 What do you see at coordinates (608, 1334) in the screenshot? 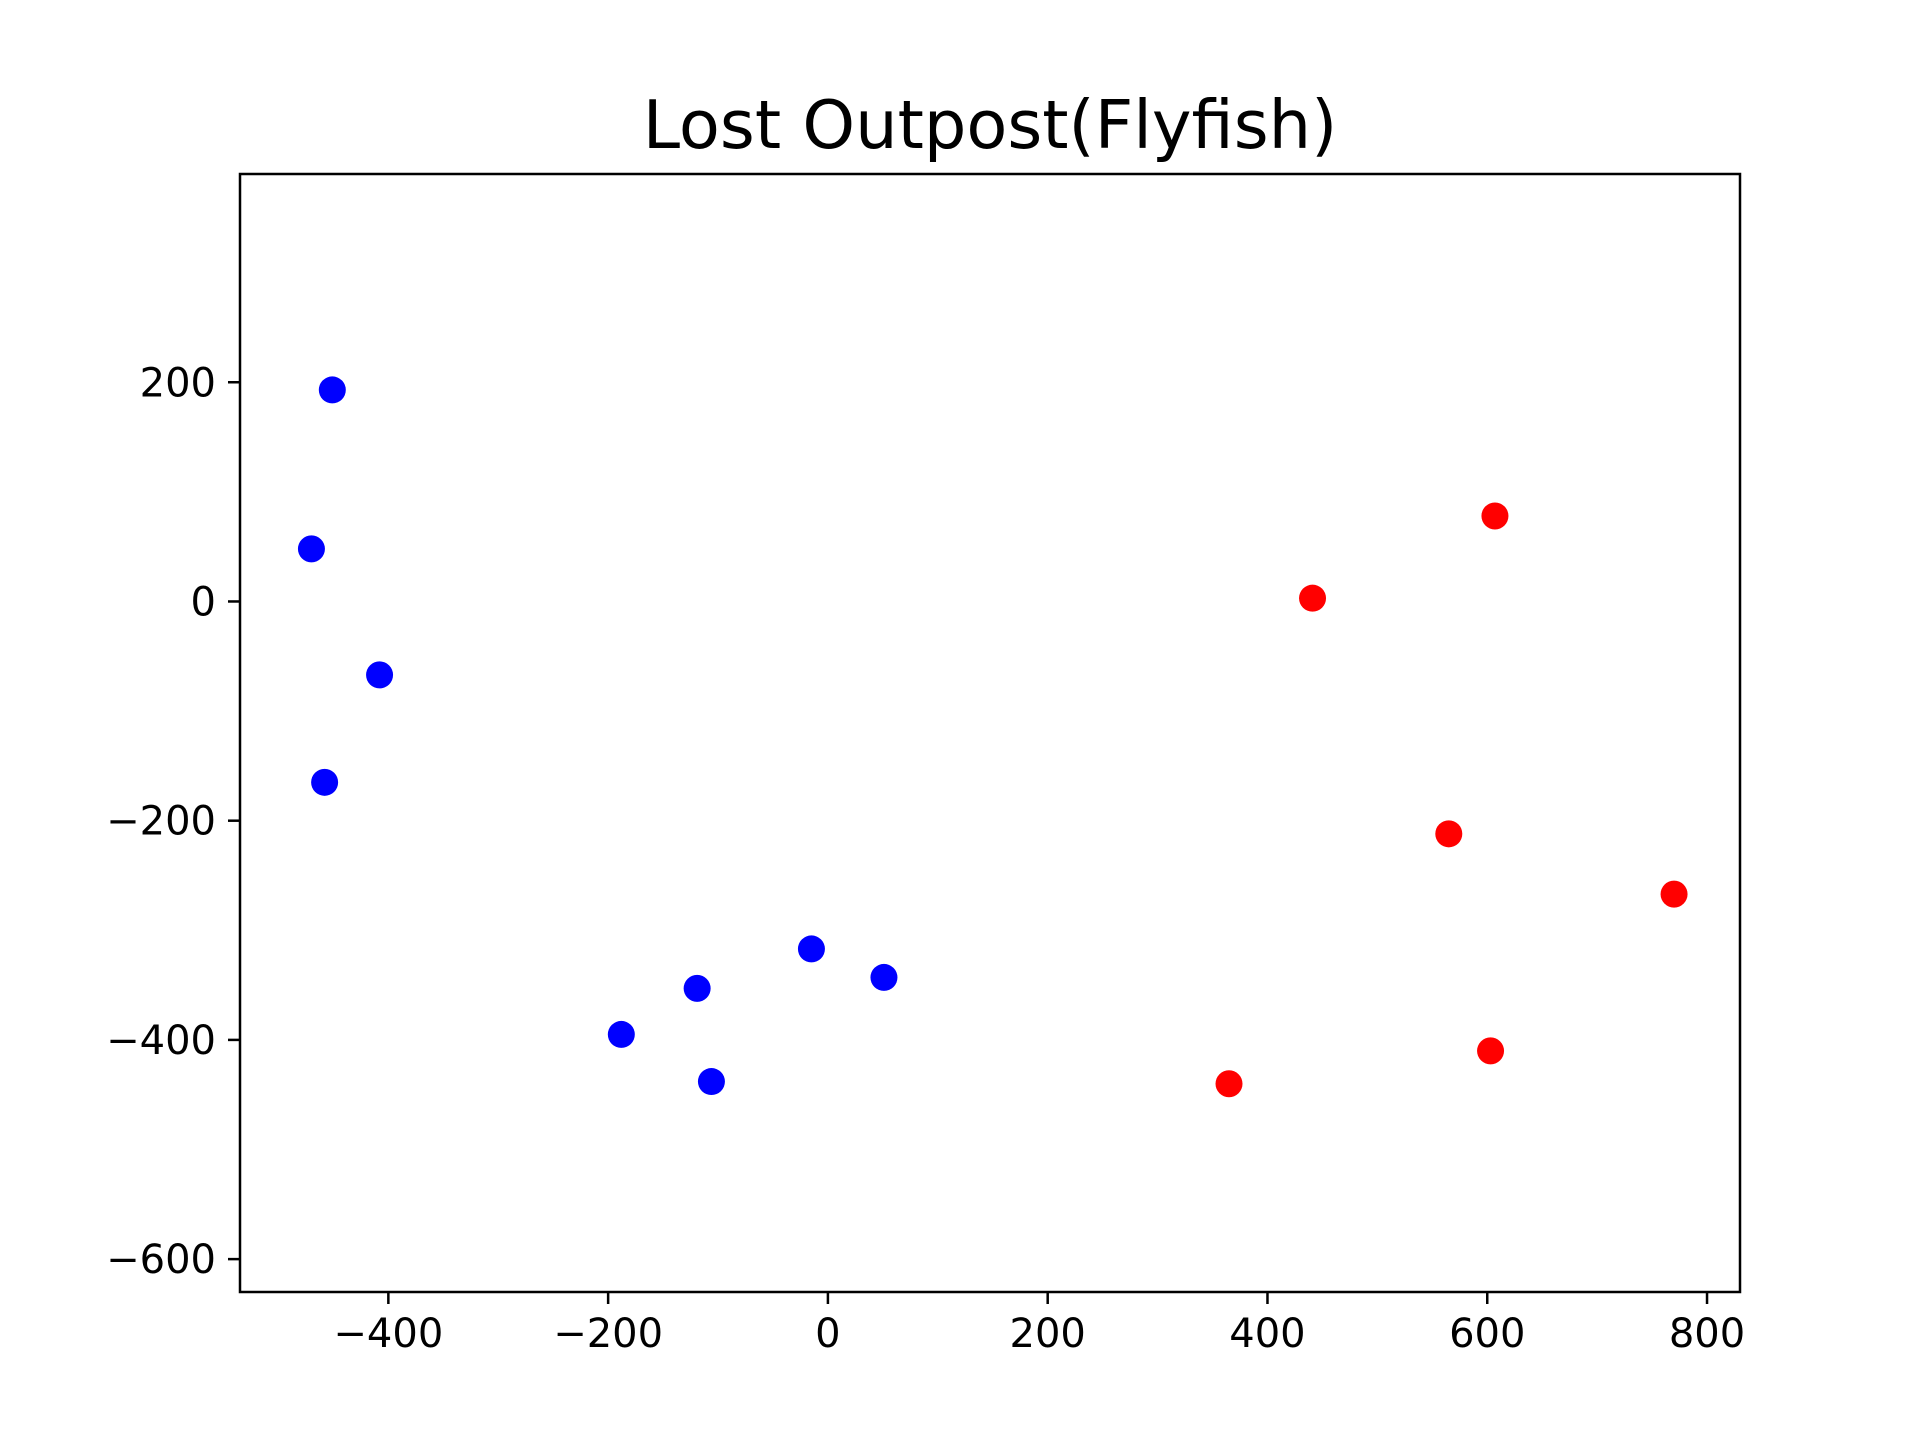
I see `x-tick-label: −200` at bounding box center [608, 1334].